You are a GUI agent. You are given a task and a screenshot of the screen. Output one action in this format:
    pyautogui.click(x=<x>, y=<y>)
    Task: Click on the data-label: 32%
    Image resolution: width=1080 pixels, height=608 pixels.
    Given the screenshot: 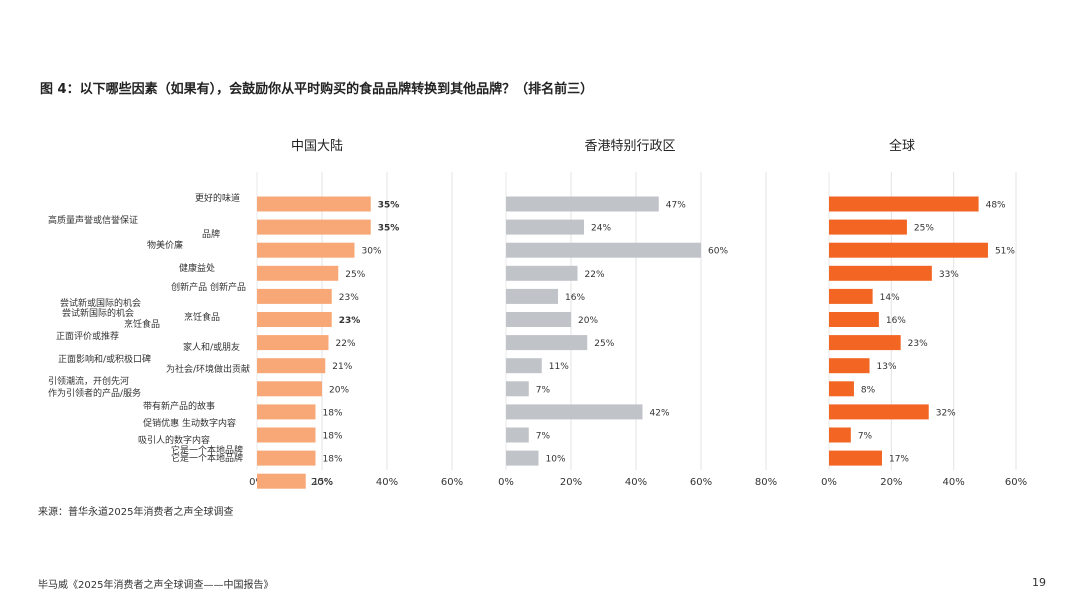 What is the action you would take?
    pyautogui.click(x=946, y=413)
    